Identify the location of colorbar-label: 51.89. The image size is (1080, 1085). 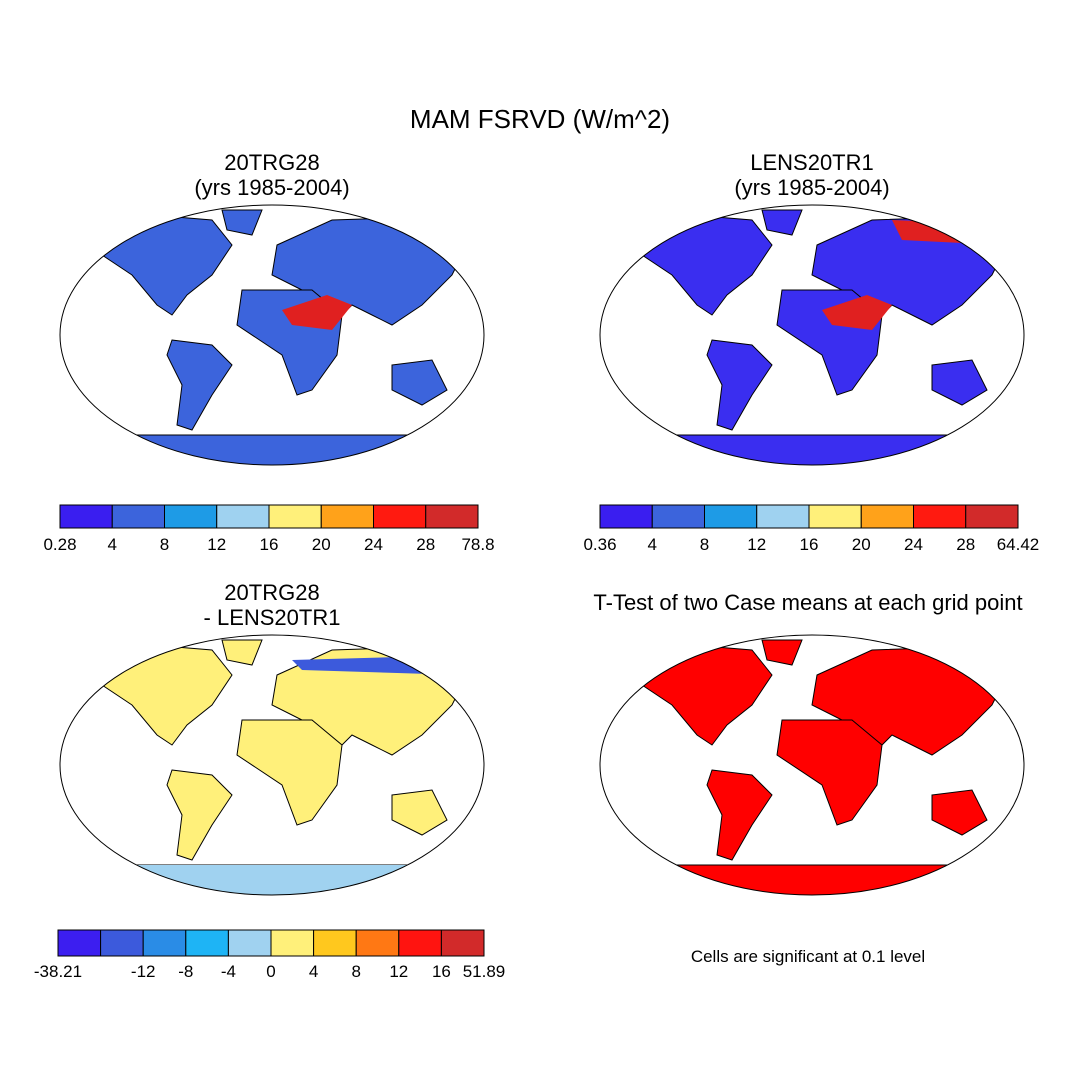
(484, 971).